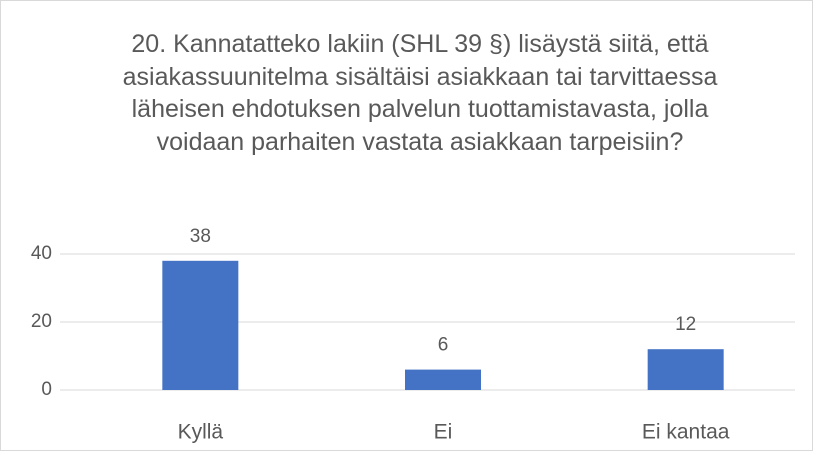  Describe the element at coordinates (46, 389) in the screenshot. I see `y-tick-label: 0` at that location.